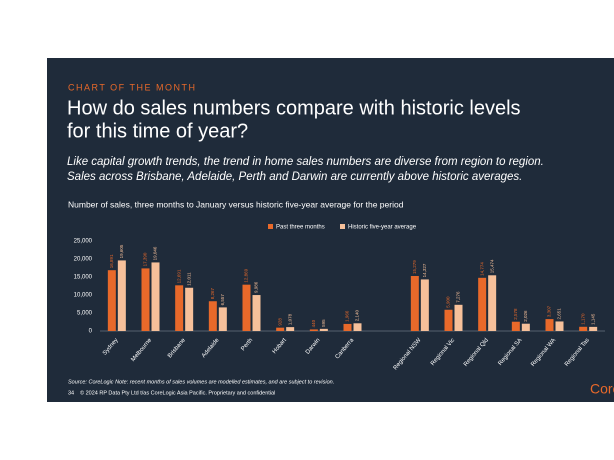 This screenshot has width=614, height=460. Describe the element at coordinates (212, 293) in the screenshot. I see `value-label: 8,267` at that location.